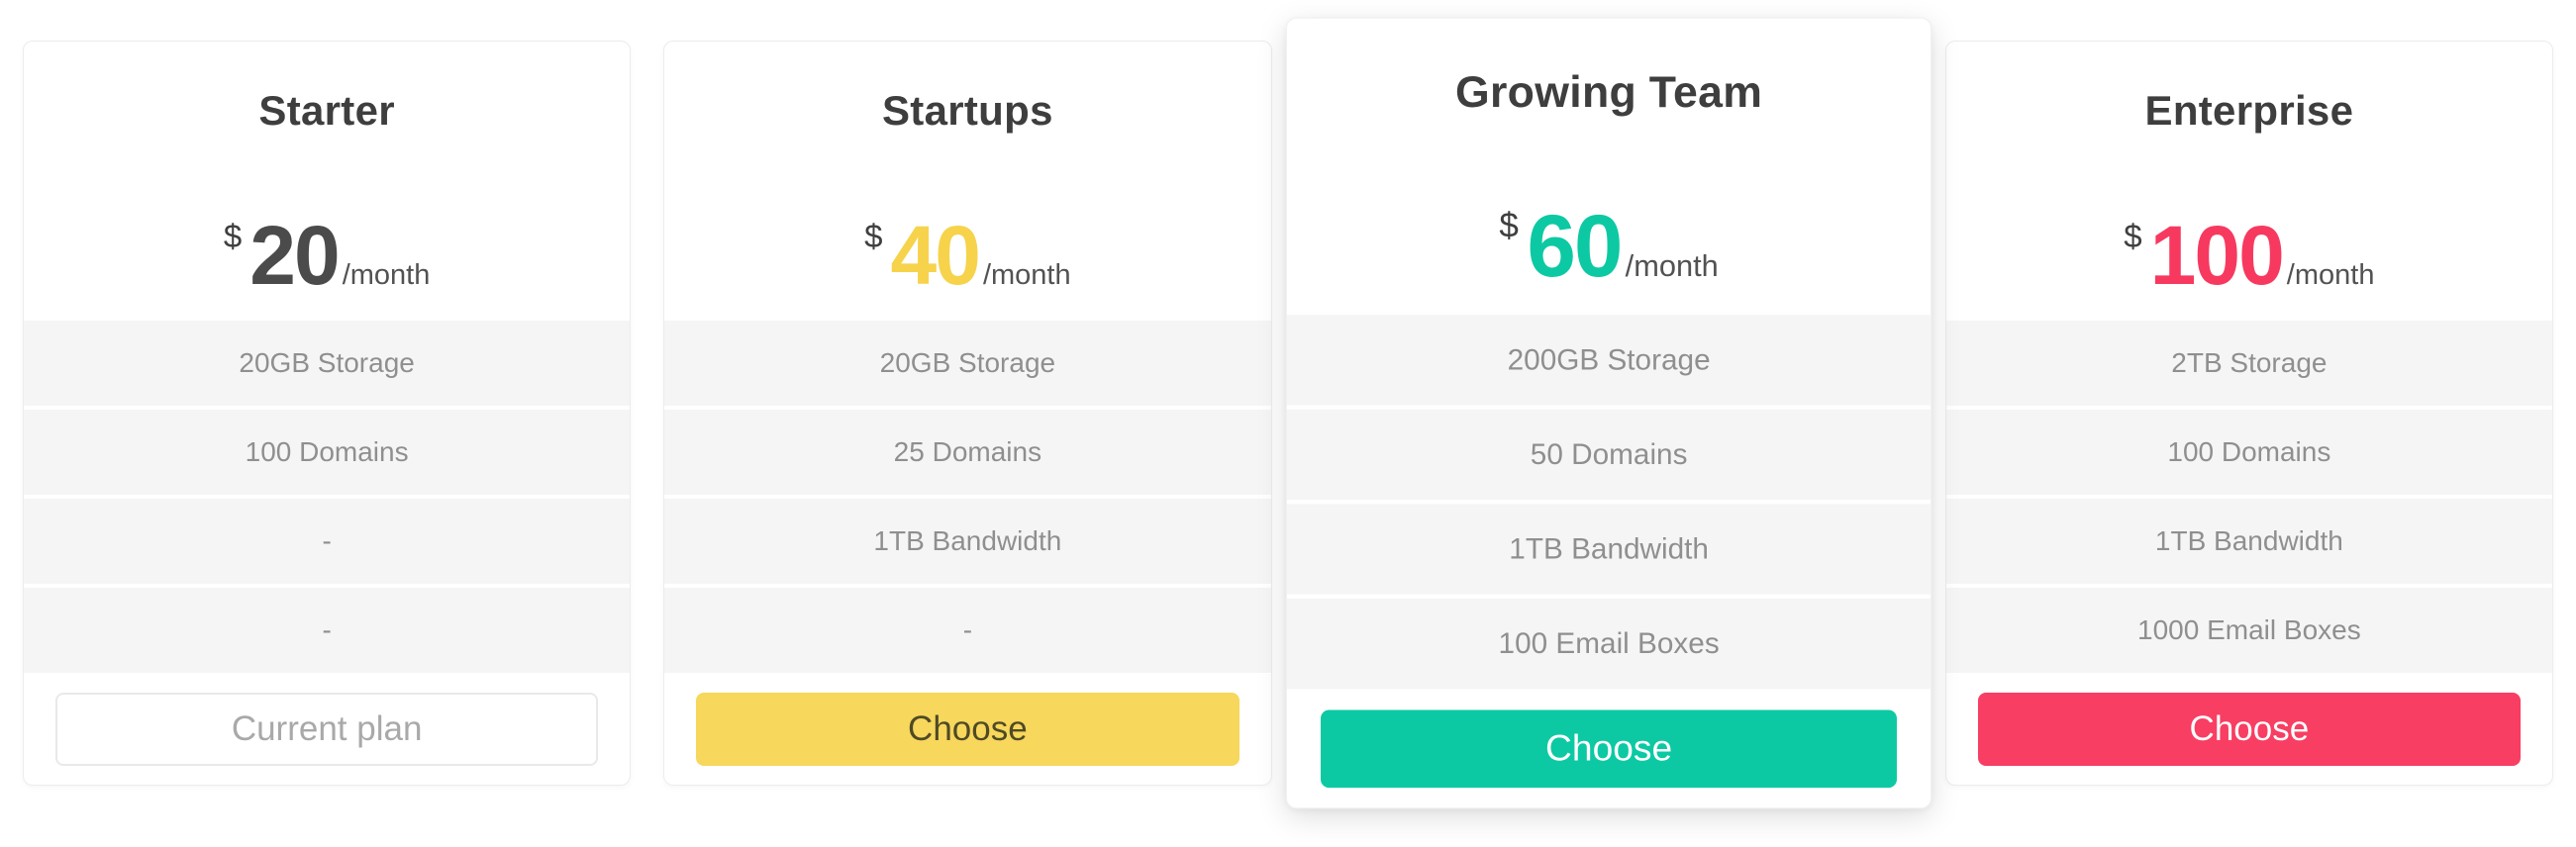 The height and width of the screenshot is (847, 2576). What do you see at coordinates (967, 110) in the screenshot?
I see `plan-title: Startups` at bounding box center [967, 110].